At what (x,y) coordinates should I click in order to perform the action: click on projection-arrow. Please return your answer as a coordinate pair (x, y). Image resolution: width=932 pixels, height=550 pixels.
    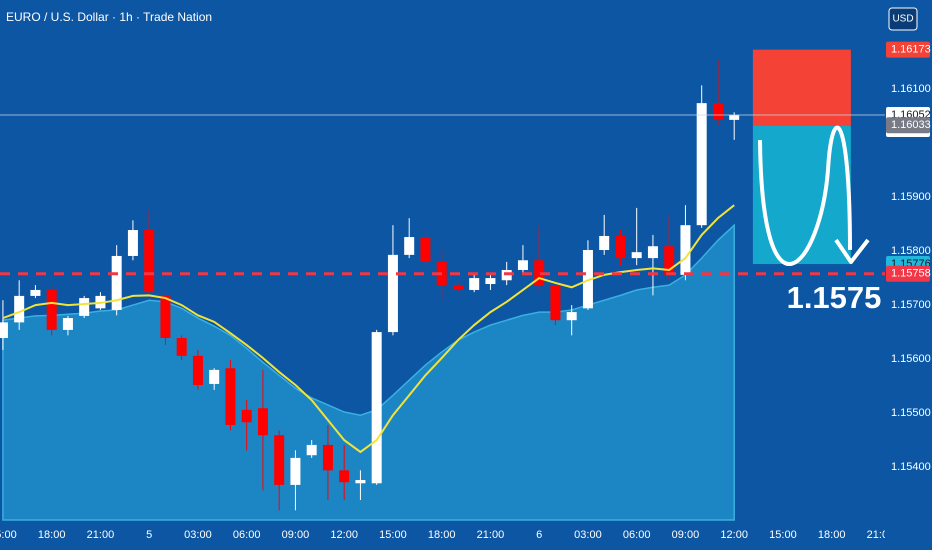
    Looking at the image, I should click on (805, 195).